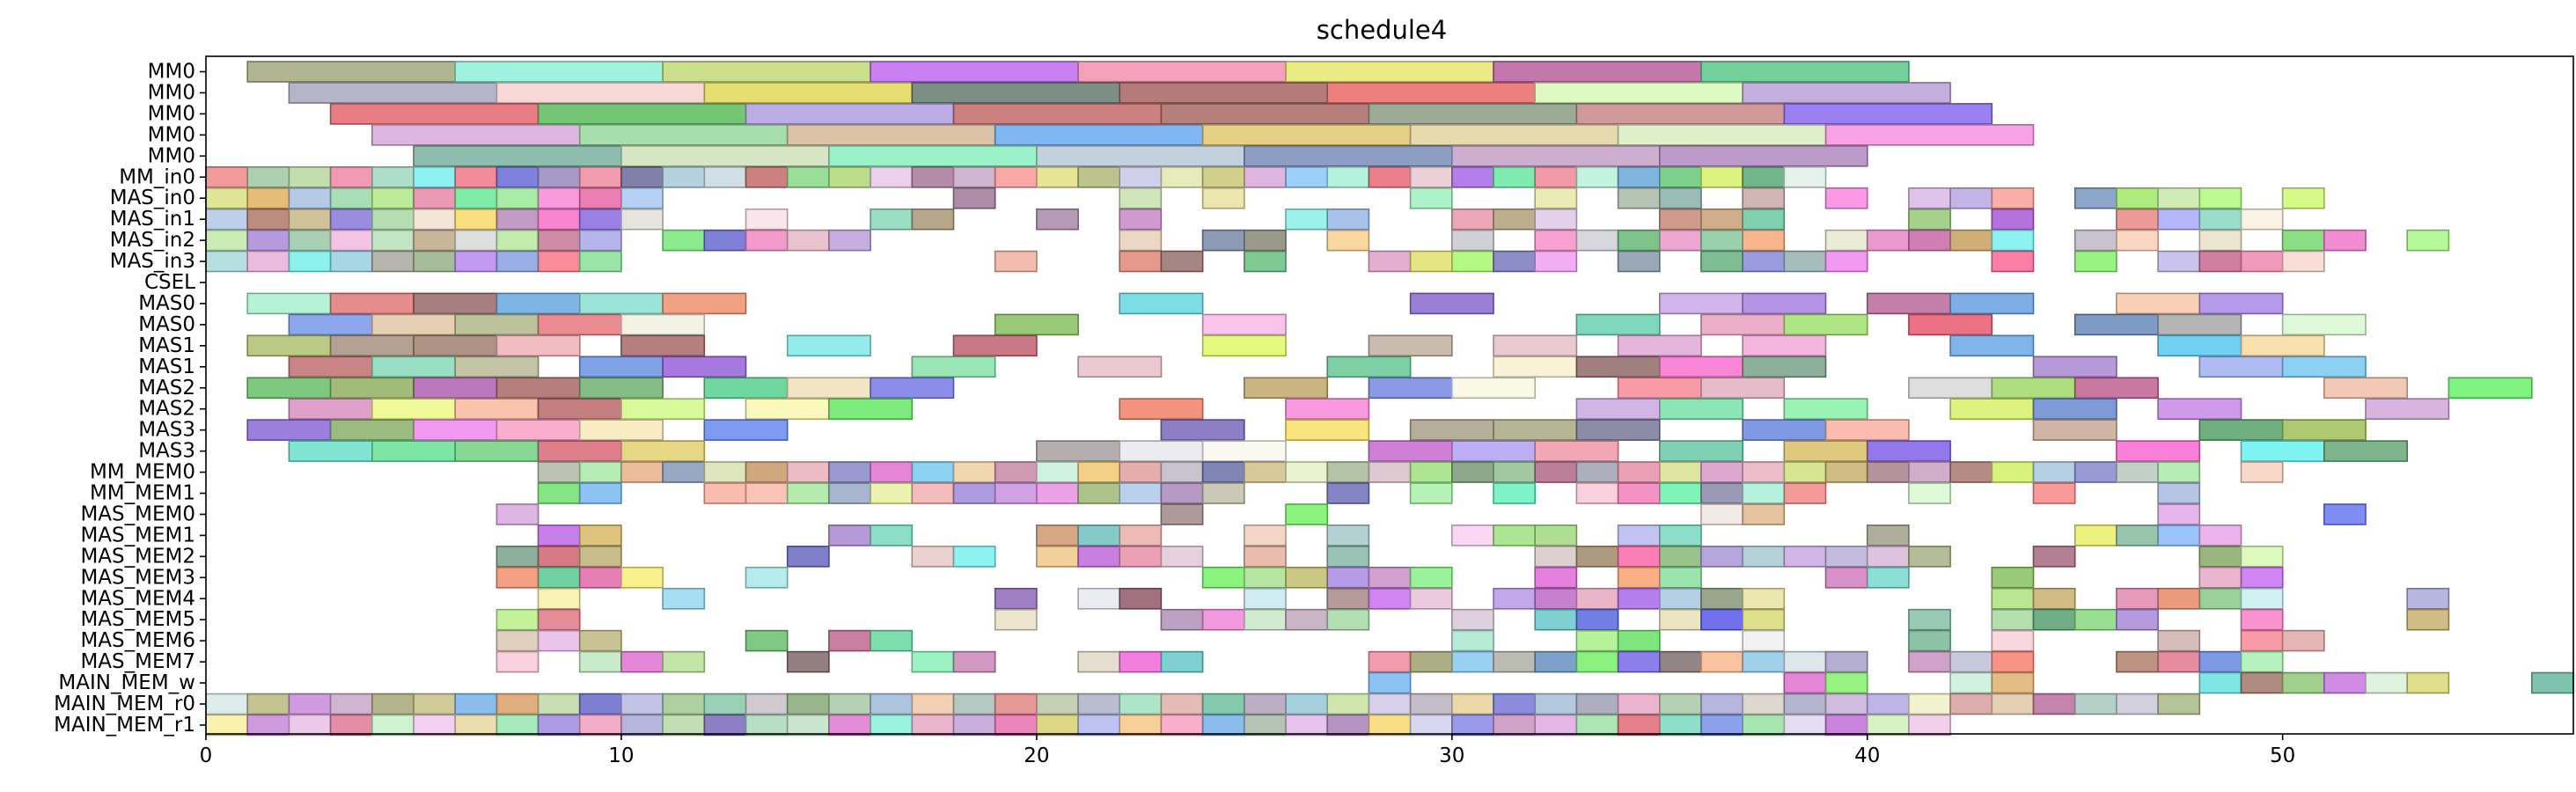 The height and width of the screenshot is (792, 2576). What do you see at coordinates (137, 557) in the screenshot?
I see `y-tick-label: MAS_MEM2` at bounding box center [137, 557].